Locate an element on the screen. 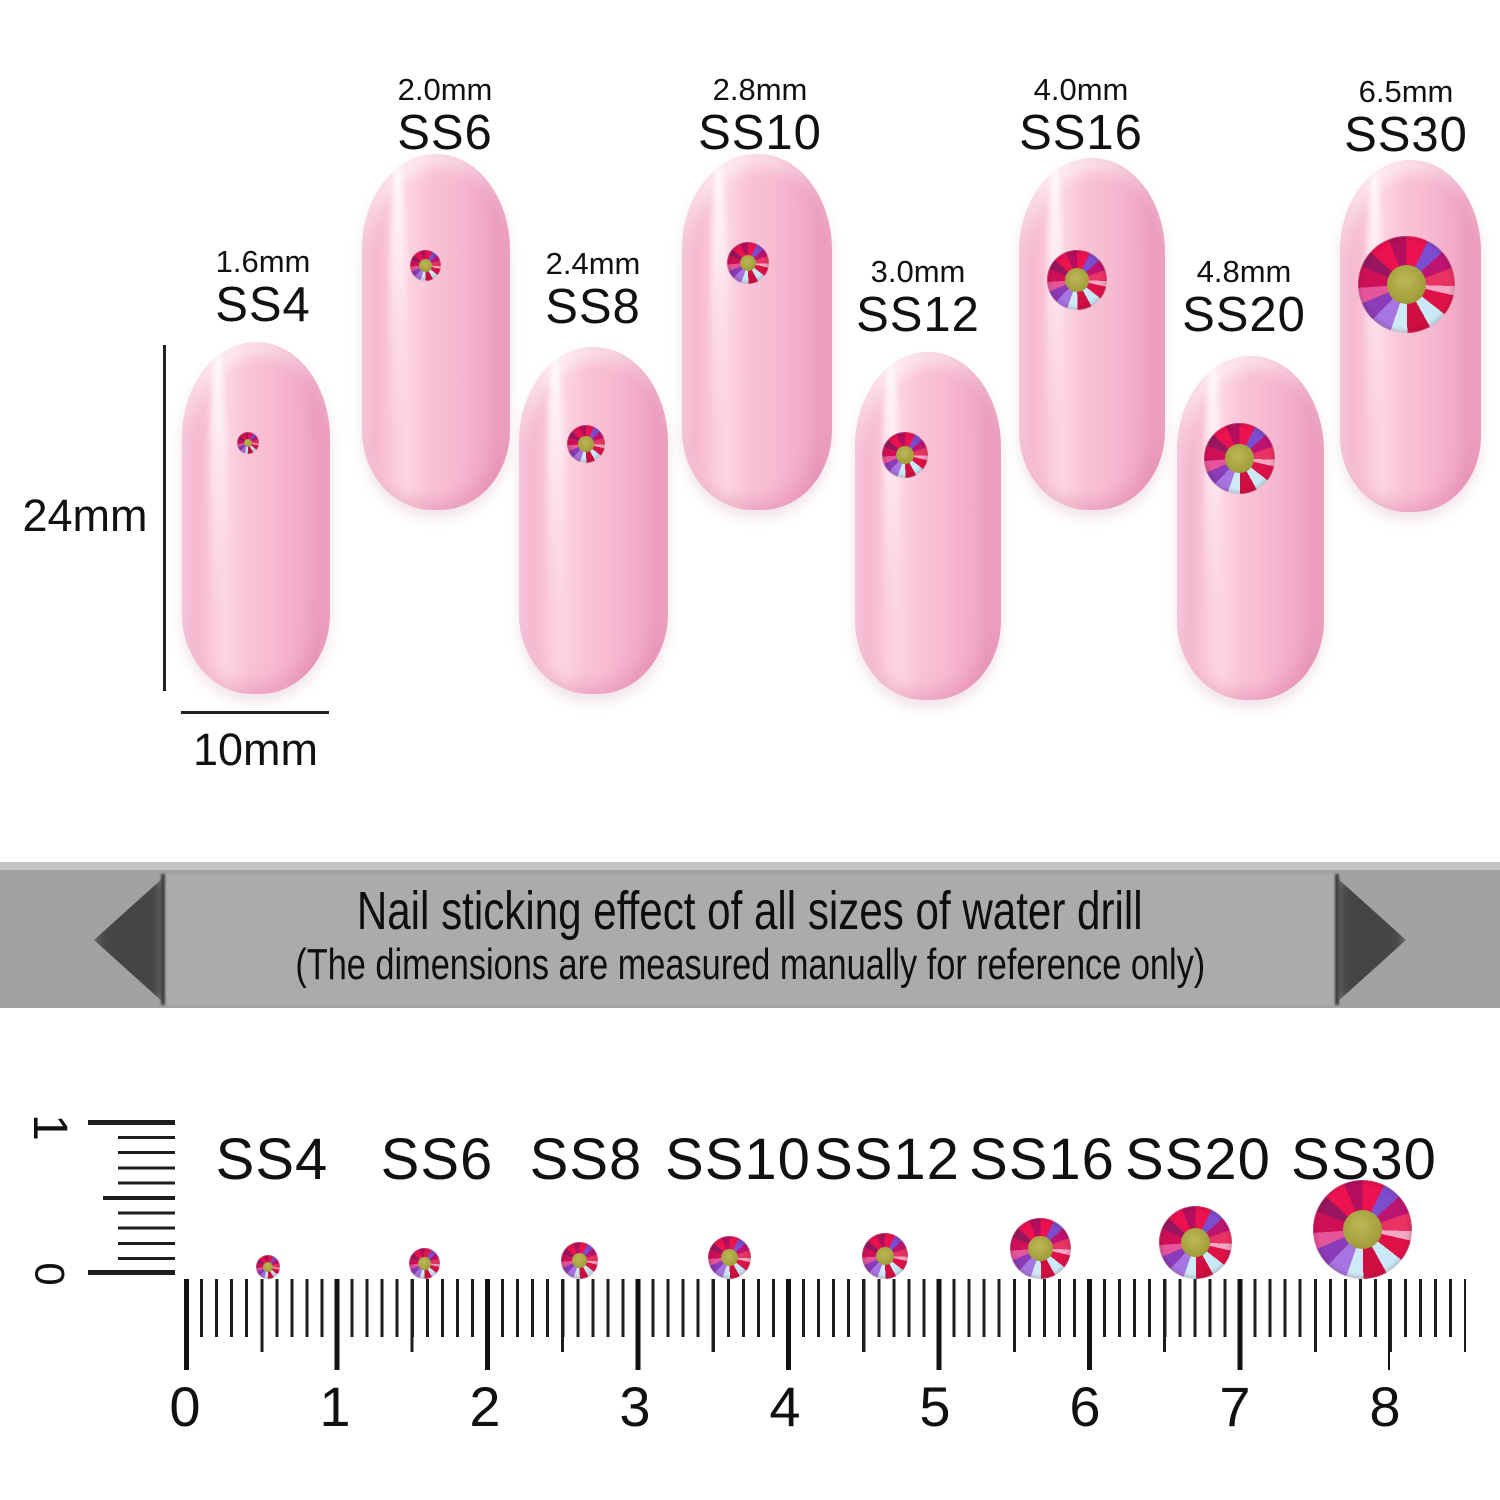 The height and width of the screenshot is (1500, 1500). label-ss20-mm: 4.8mm is located at coordinates (1244, 271).